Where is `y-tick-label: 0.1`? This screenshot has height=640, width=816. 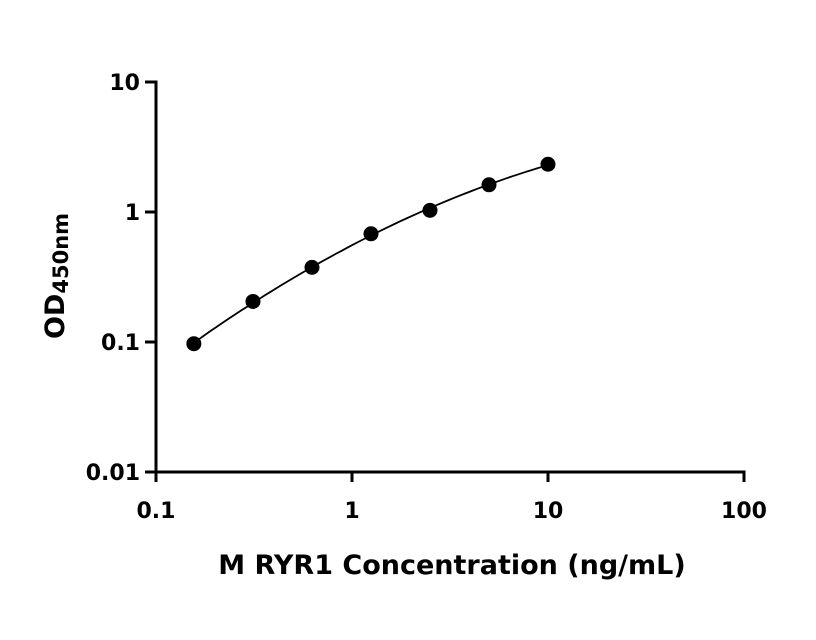 y-tick-label: 0.1 is located at coordinates (120, 343).